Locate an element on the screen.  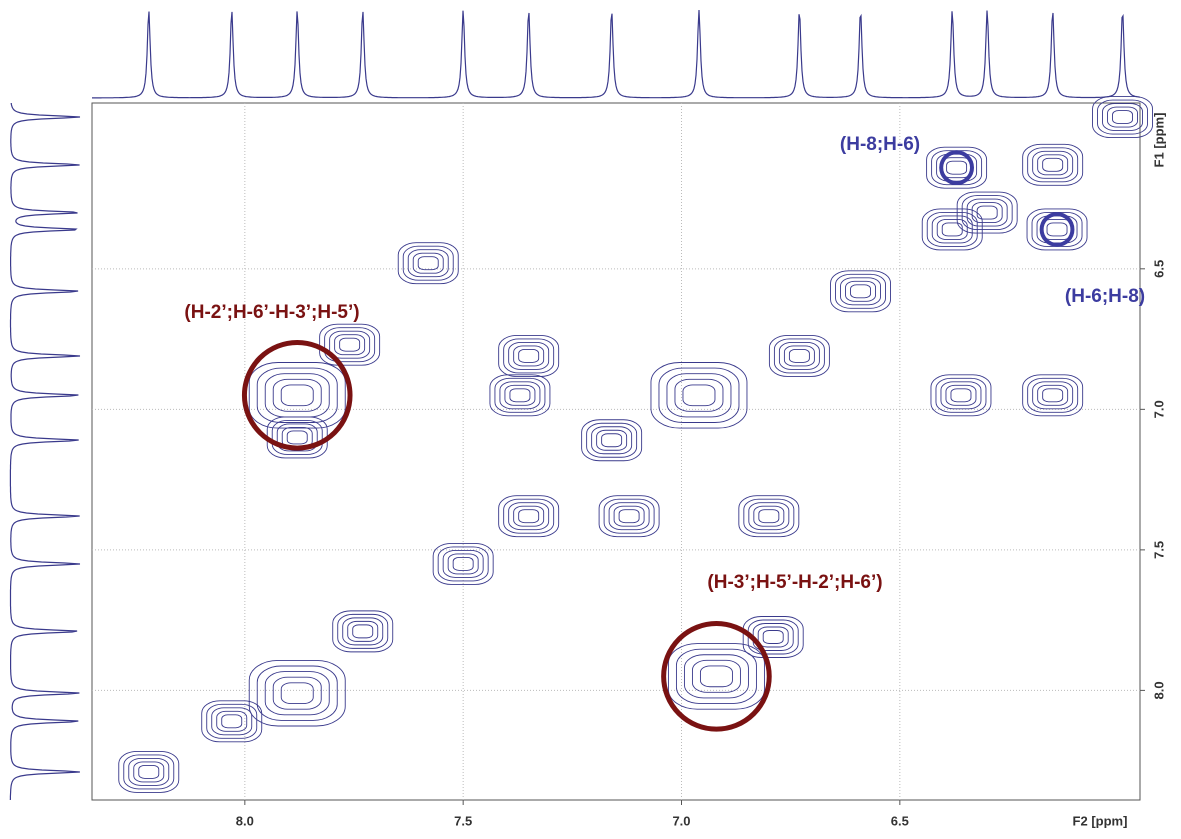
annotation: (H-2’;H-6’-H-3’;H-5’) is located at coordinates (271, 312).